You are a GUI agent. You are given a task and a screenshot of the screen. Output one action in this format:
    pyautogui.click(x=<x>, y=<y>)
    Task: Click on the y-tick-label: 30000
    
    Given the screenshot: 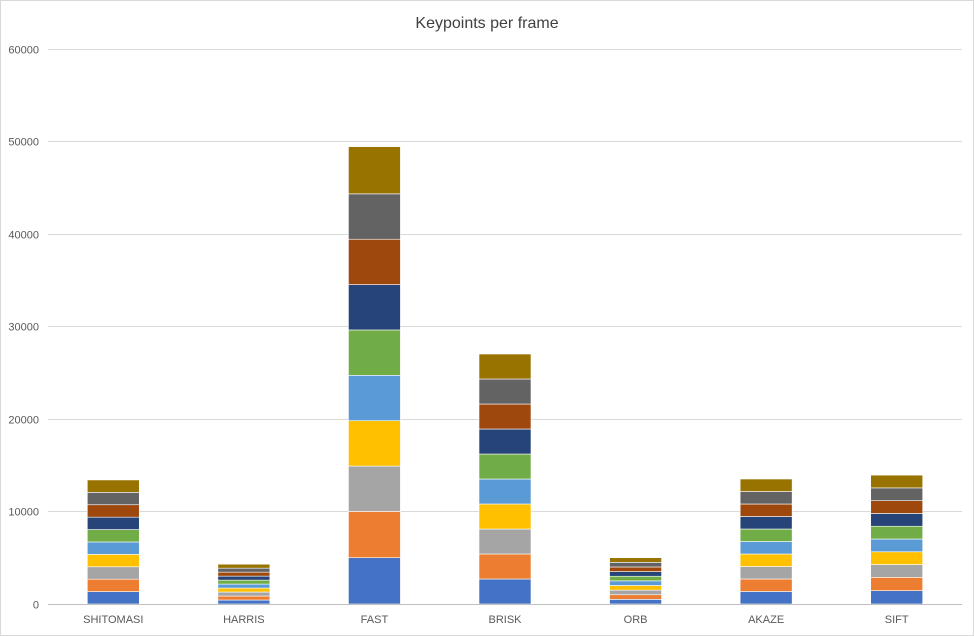 What is the action you would take?
    pyautogui.click(x=23, y=328)
    